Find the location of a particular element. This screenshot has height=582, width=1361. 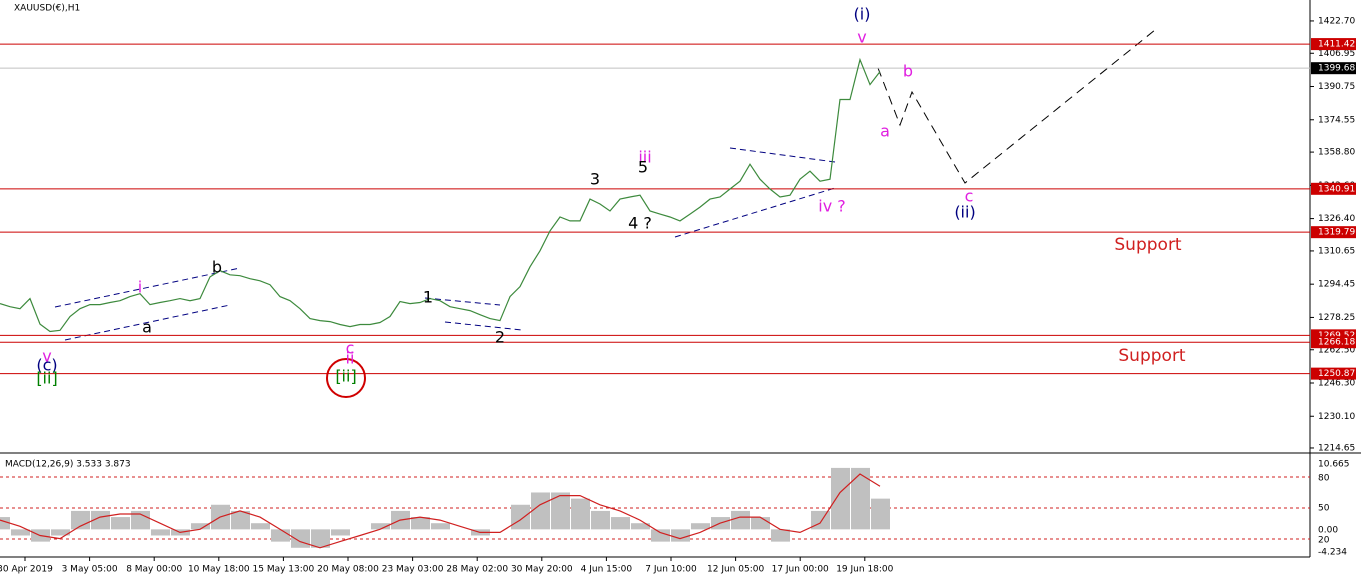

wave-label: 3 is located at coordinates (595, 179).